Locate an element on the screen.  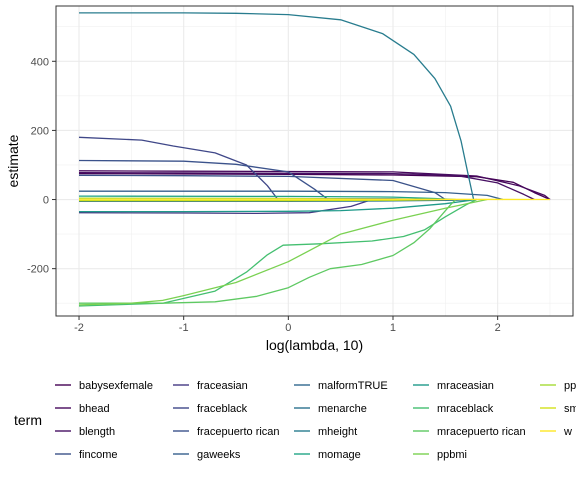
legend-label: mraceasian is located at coordinates (465, 386).